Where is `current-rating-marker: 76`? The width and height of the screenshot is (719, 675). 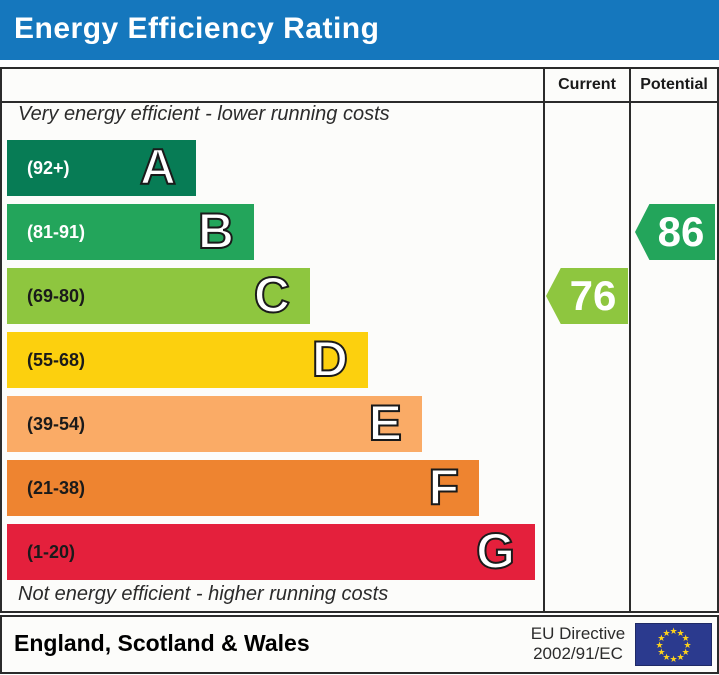
current-rating-marker: 76 is located at coordinates (587, 296).